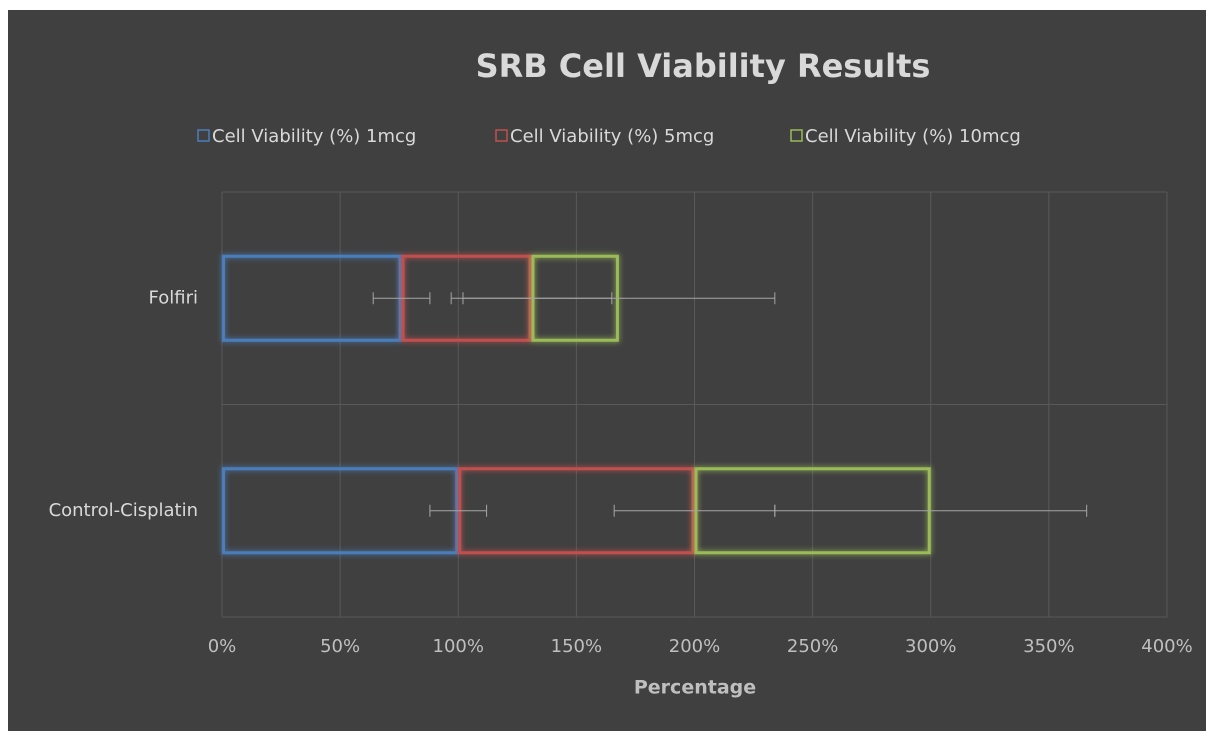 This screenshot has height=731, width=1214. I want to click on x-tick-label: 50%, so click(340, 646).